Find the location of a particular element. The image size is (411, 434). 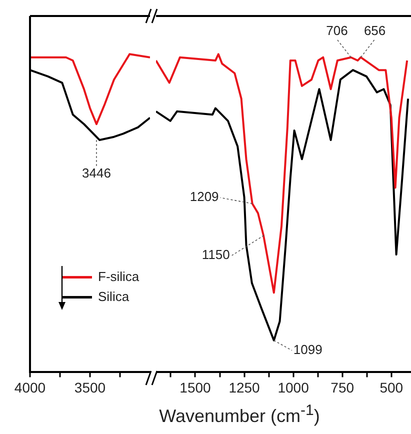

x-tick-label: 750 is located at coordinates (342, 387).